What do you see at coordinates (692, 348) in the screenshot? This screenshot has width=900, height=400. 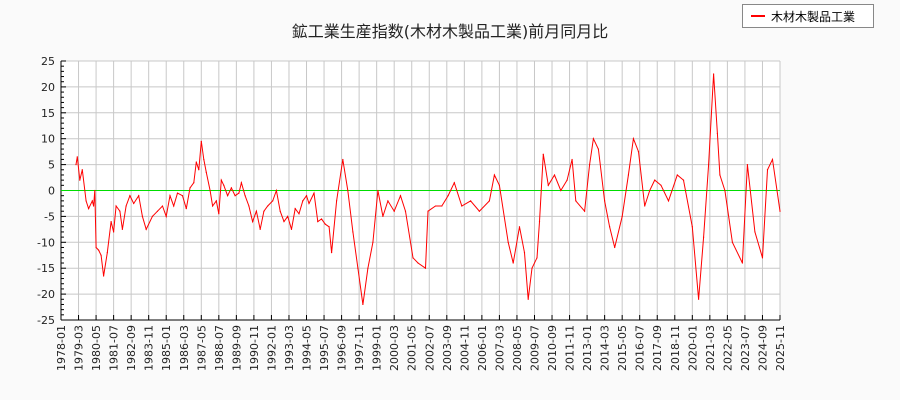 I see `x-tick-label: 2020-01` at bounding box center [692, 348].